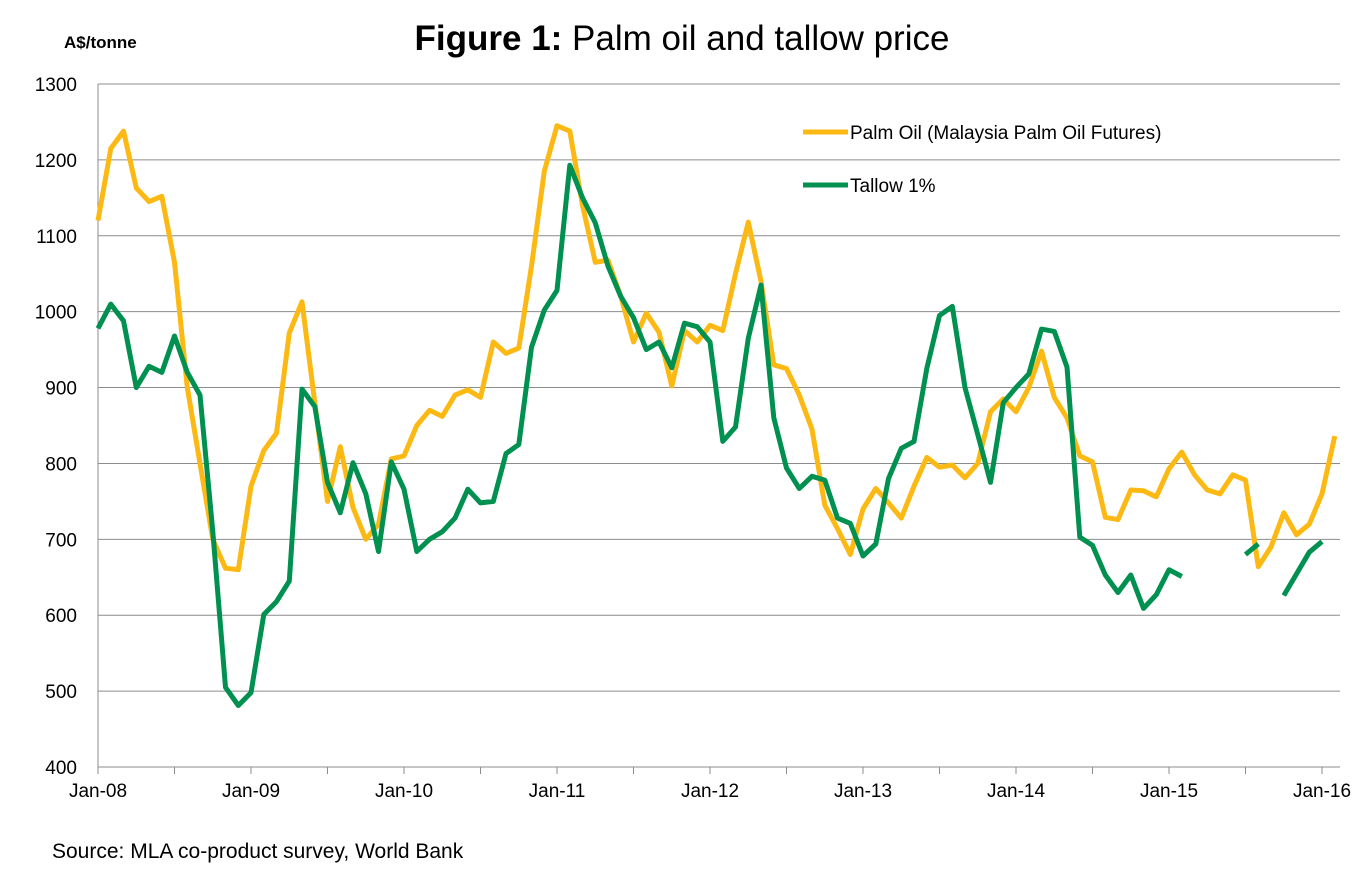 The height and width of the screenshot is (892, 1364). What do you see at coordinates (863, 791) in the screenshot?
I see `x-tick-label: Jan-13` at bounding box center [863, 791].